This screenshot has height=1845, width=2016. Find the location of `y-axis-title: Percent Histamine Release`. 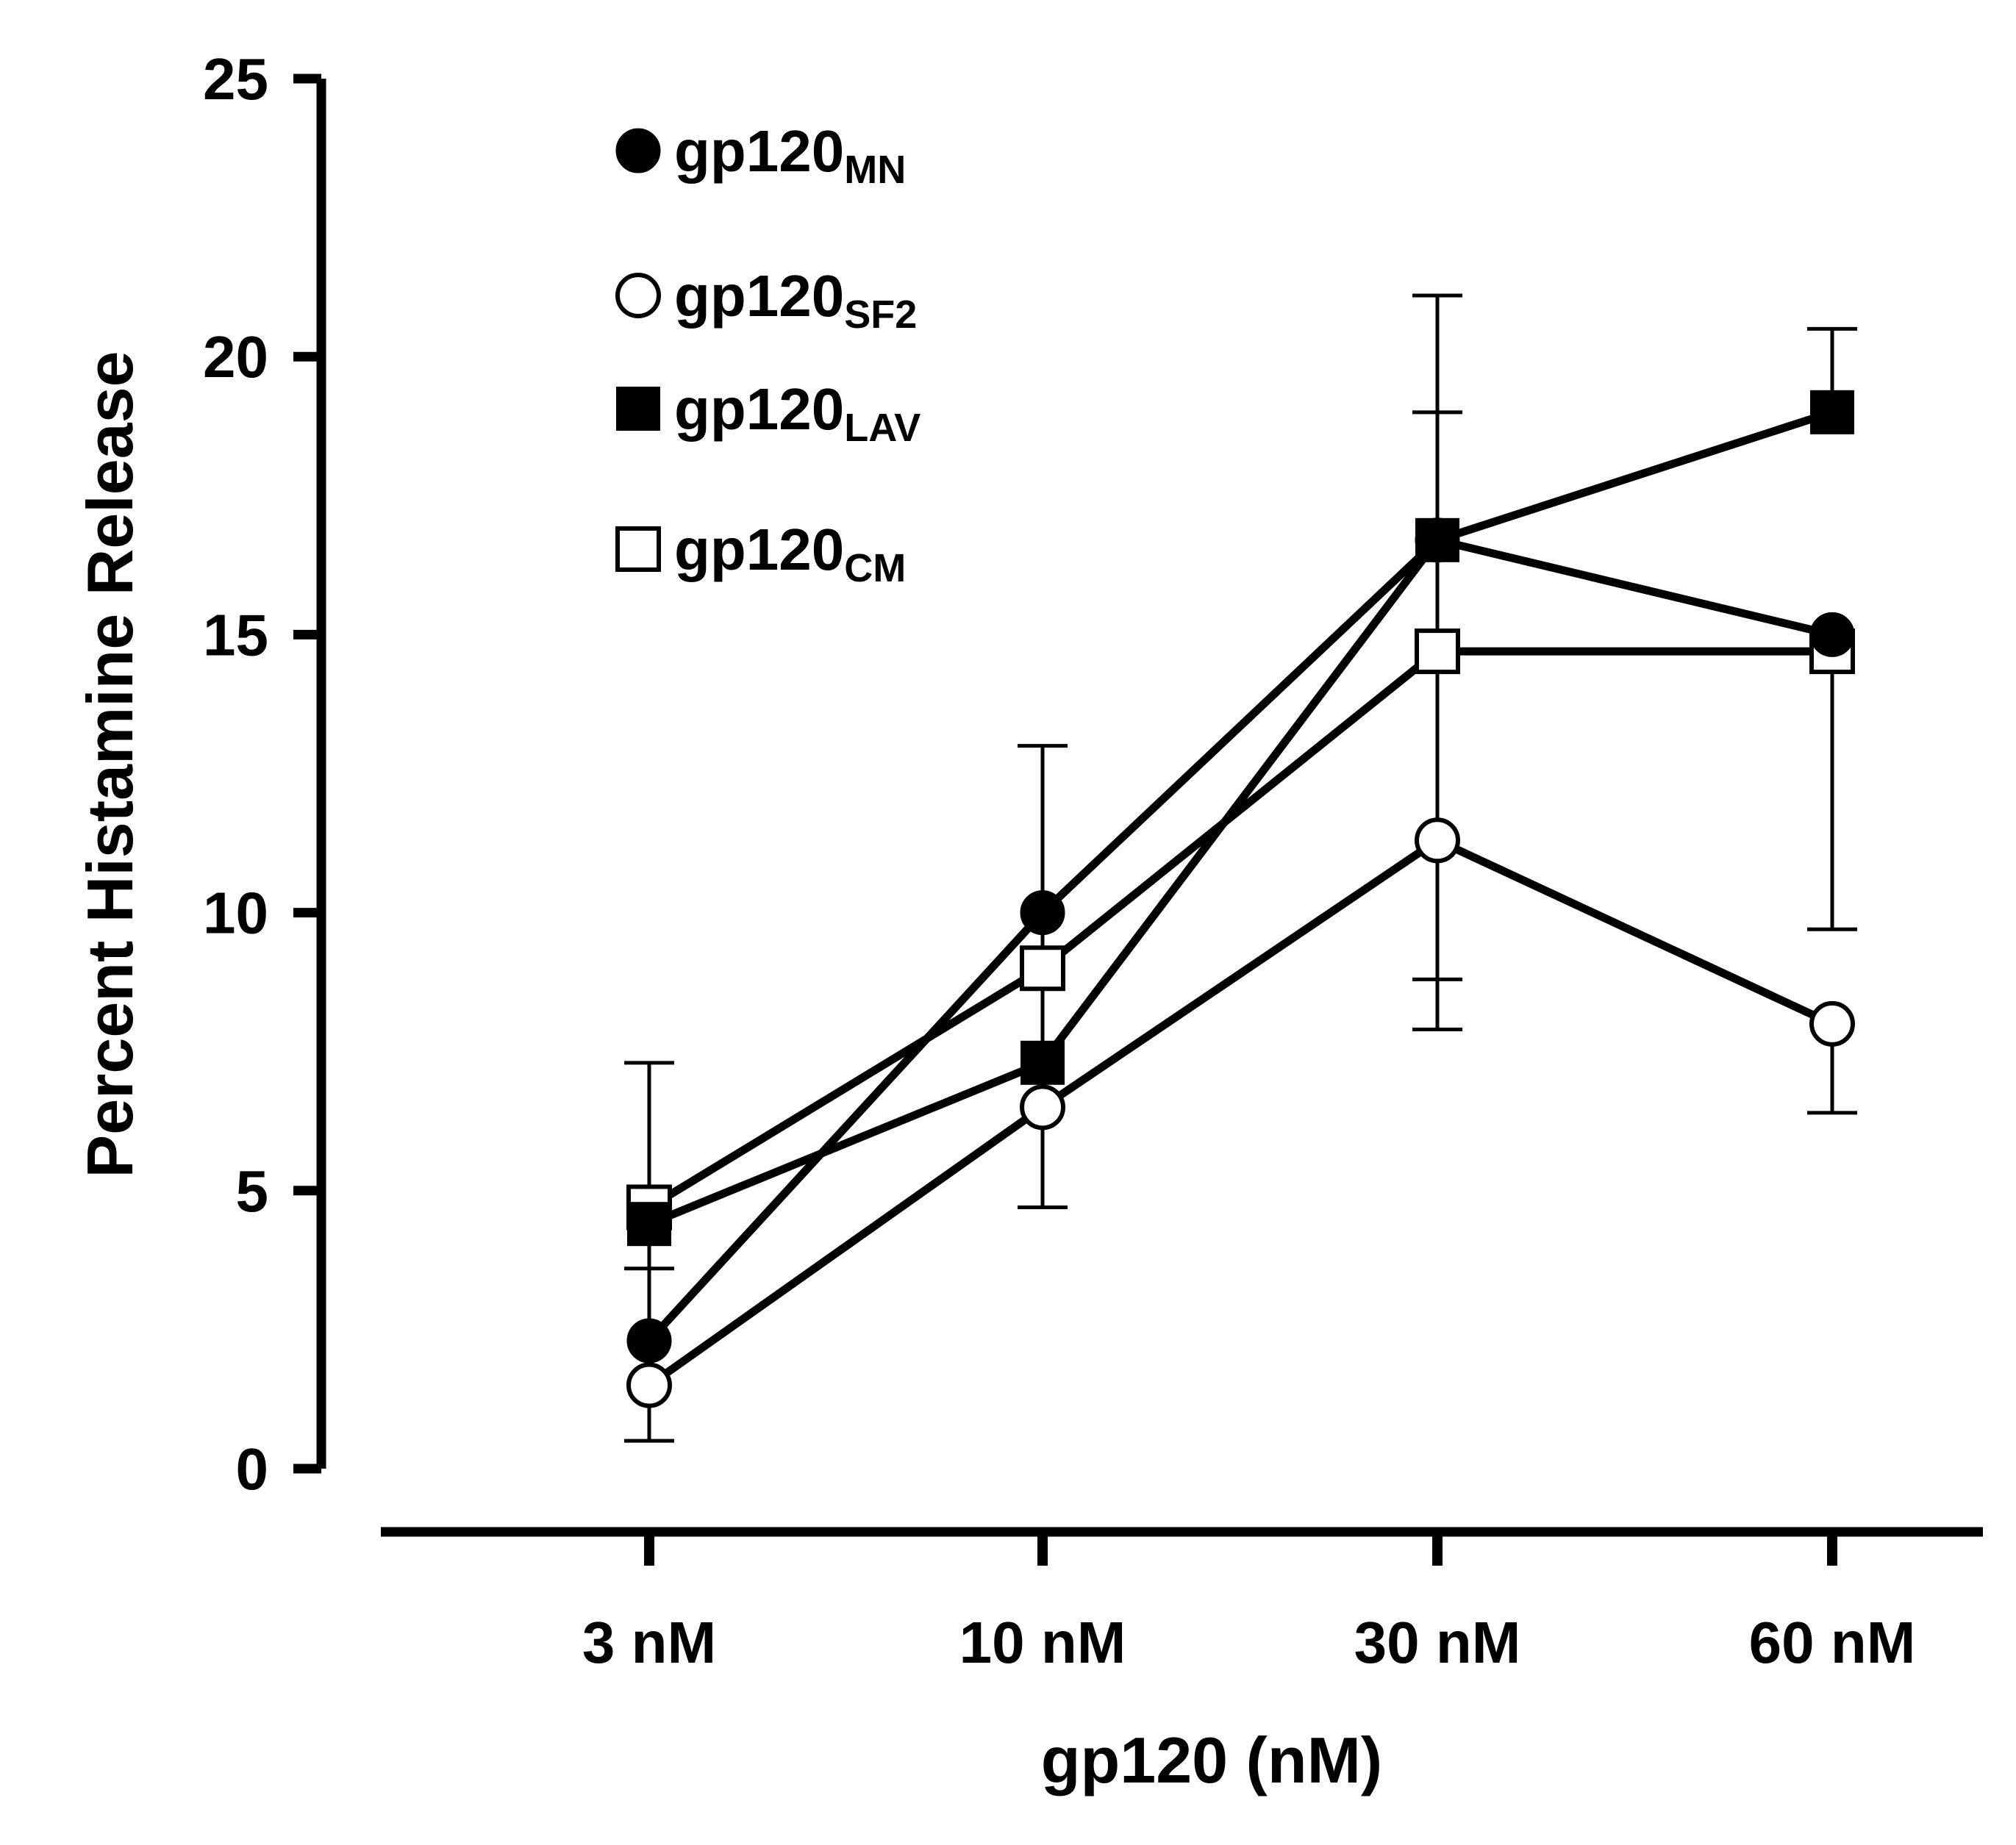

y-axis-title: Percent Histamine Release is located at coordinates (110, 765).